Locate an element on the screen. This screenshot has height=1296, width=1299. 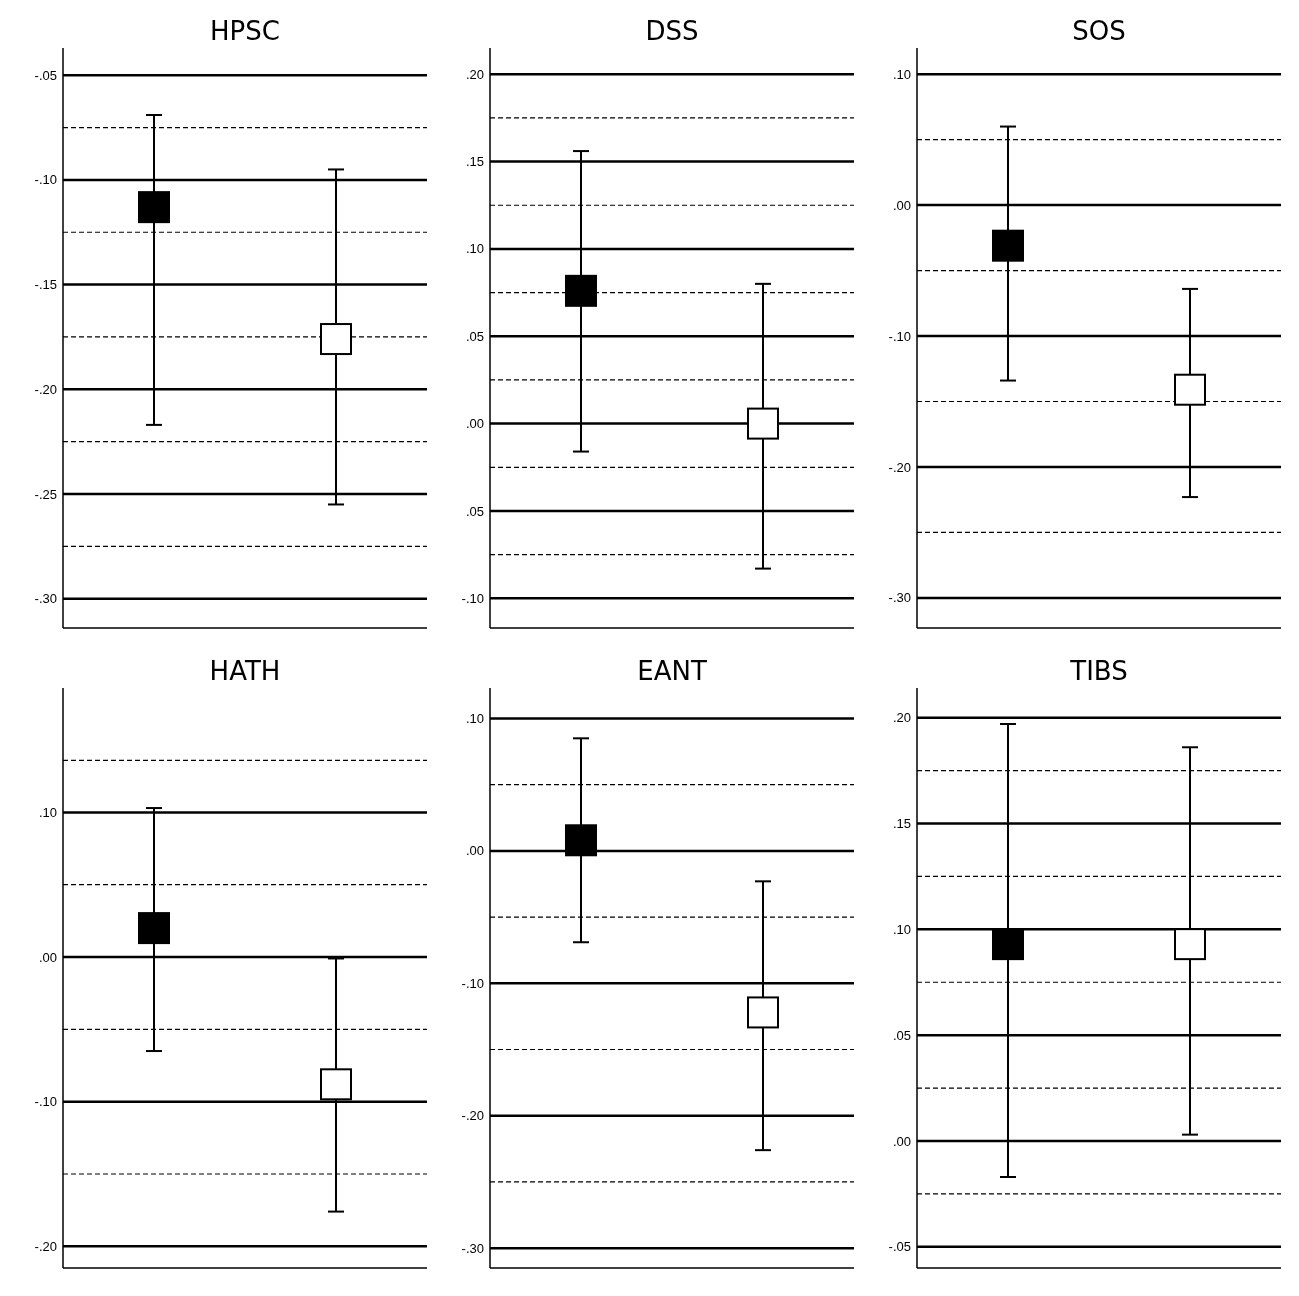
y-tick-label: -.15 is located at coordinates (45, 285).